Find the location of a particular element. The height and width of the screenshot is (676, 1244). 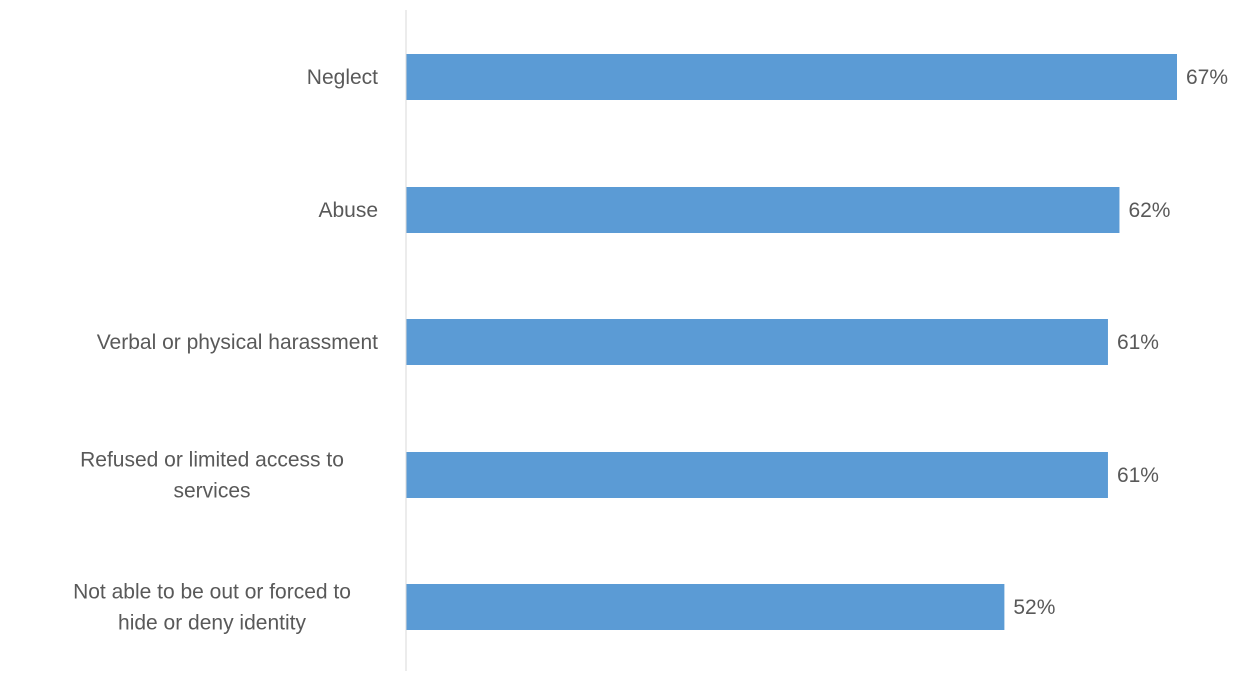

value-label-2: 61% is located at coordinates (1138, 342).